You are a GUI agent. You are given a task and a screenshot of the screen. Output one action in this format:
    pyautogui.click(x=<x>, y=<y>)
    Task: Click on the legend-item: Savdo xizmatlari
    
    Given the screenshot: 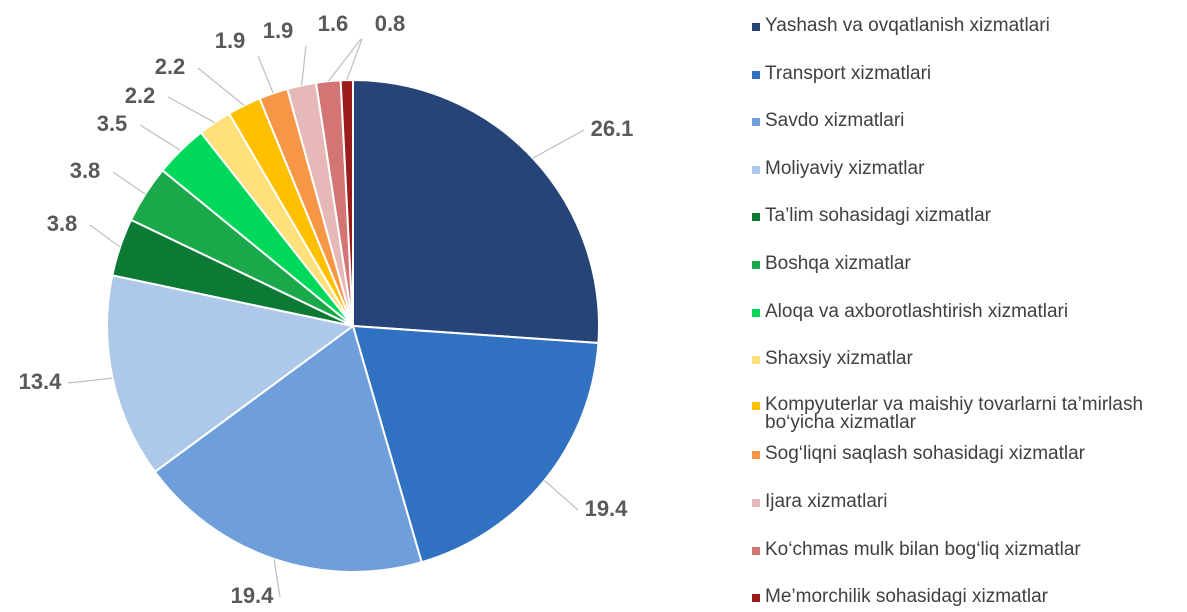 What is the action you would take?
    pyautogui.click(x=958, y=121)
    